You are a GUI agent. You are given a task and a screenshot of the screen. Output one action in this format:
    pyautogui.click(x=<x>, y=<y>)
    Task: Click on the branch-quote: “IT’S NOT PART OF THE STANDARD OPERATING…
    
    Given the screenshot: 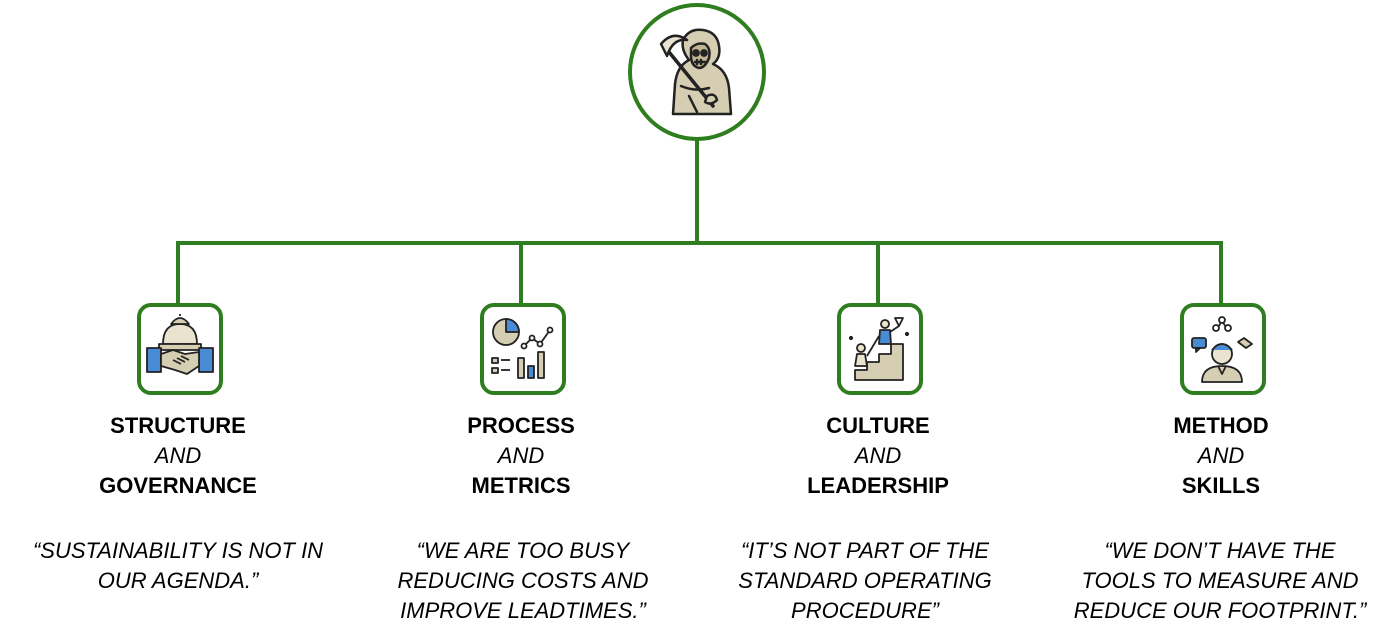 What is the action you would take?
    pyautogui.click(x=865, y=581)
    